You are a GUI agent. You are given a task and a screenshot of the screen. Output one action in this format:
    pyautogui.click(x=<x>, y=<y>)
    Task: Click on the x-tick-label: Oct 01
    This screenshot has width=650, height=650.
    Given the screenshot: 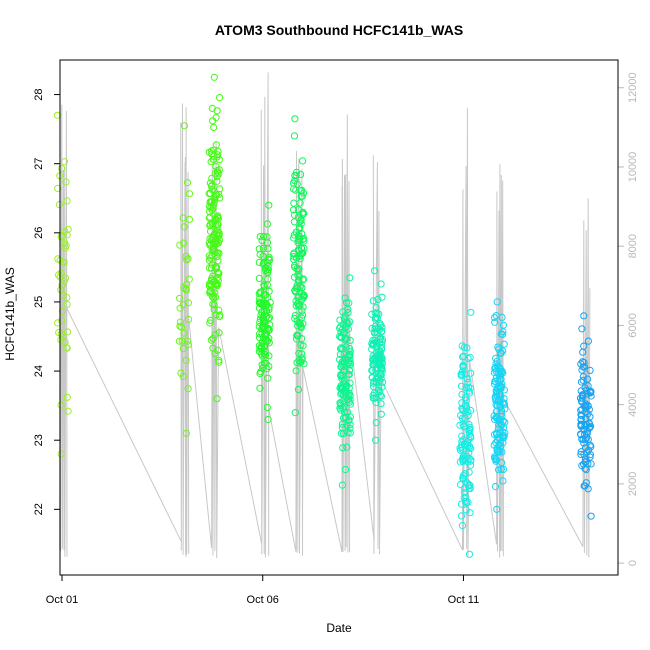 What is the action you would take?
    pyautogui.click(x=62, y=600)
    